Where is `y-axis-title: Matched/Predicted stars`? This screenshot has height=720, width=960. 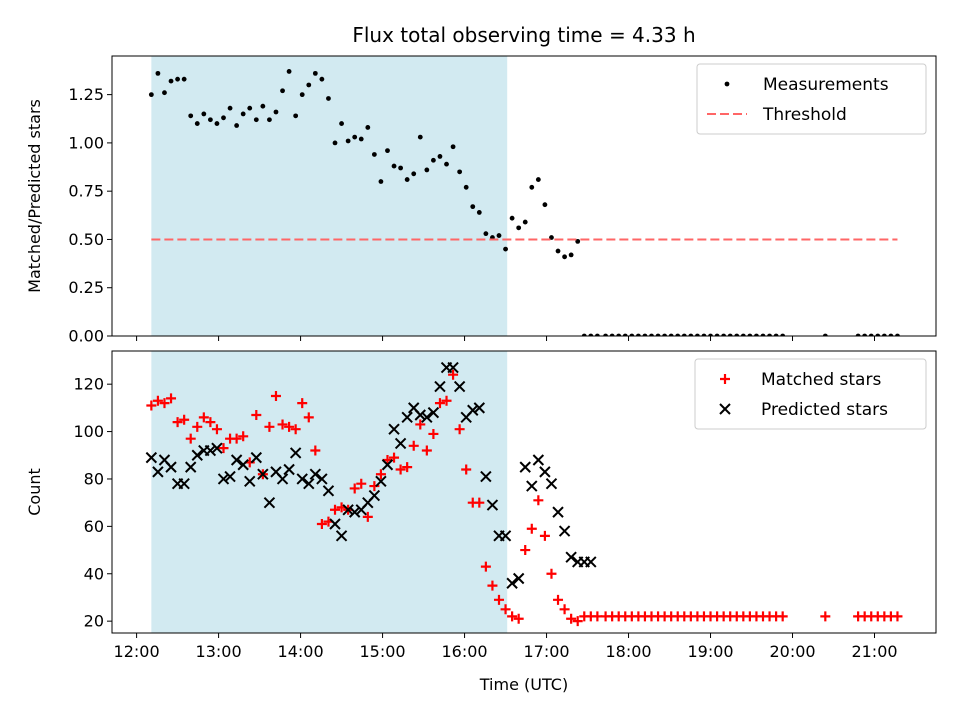 y-axis-title: Matched/Predicted stars is located at coordinates (34, 196).